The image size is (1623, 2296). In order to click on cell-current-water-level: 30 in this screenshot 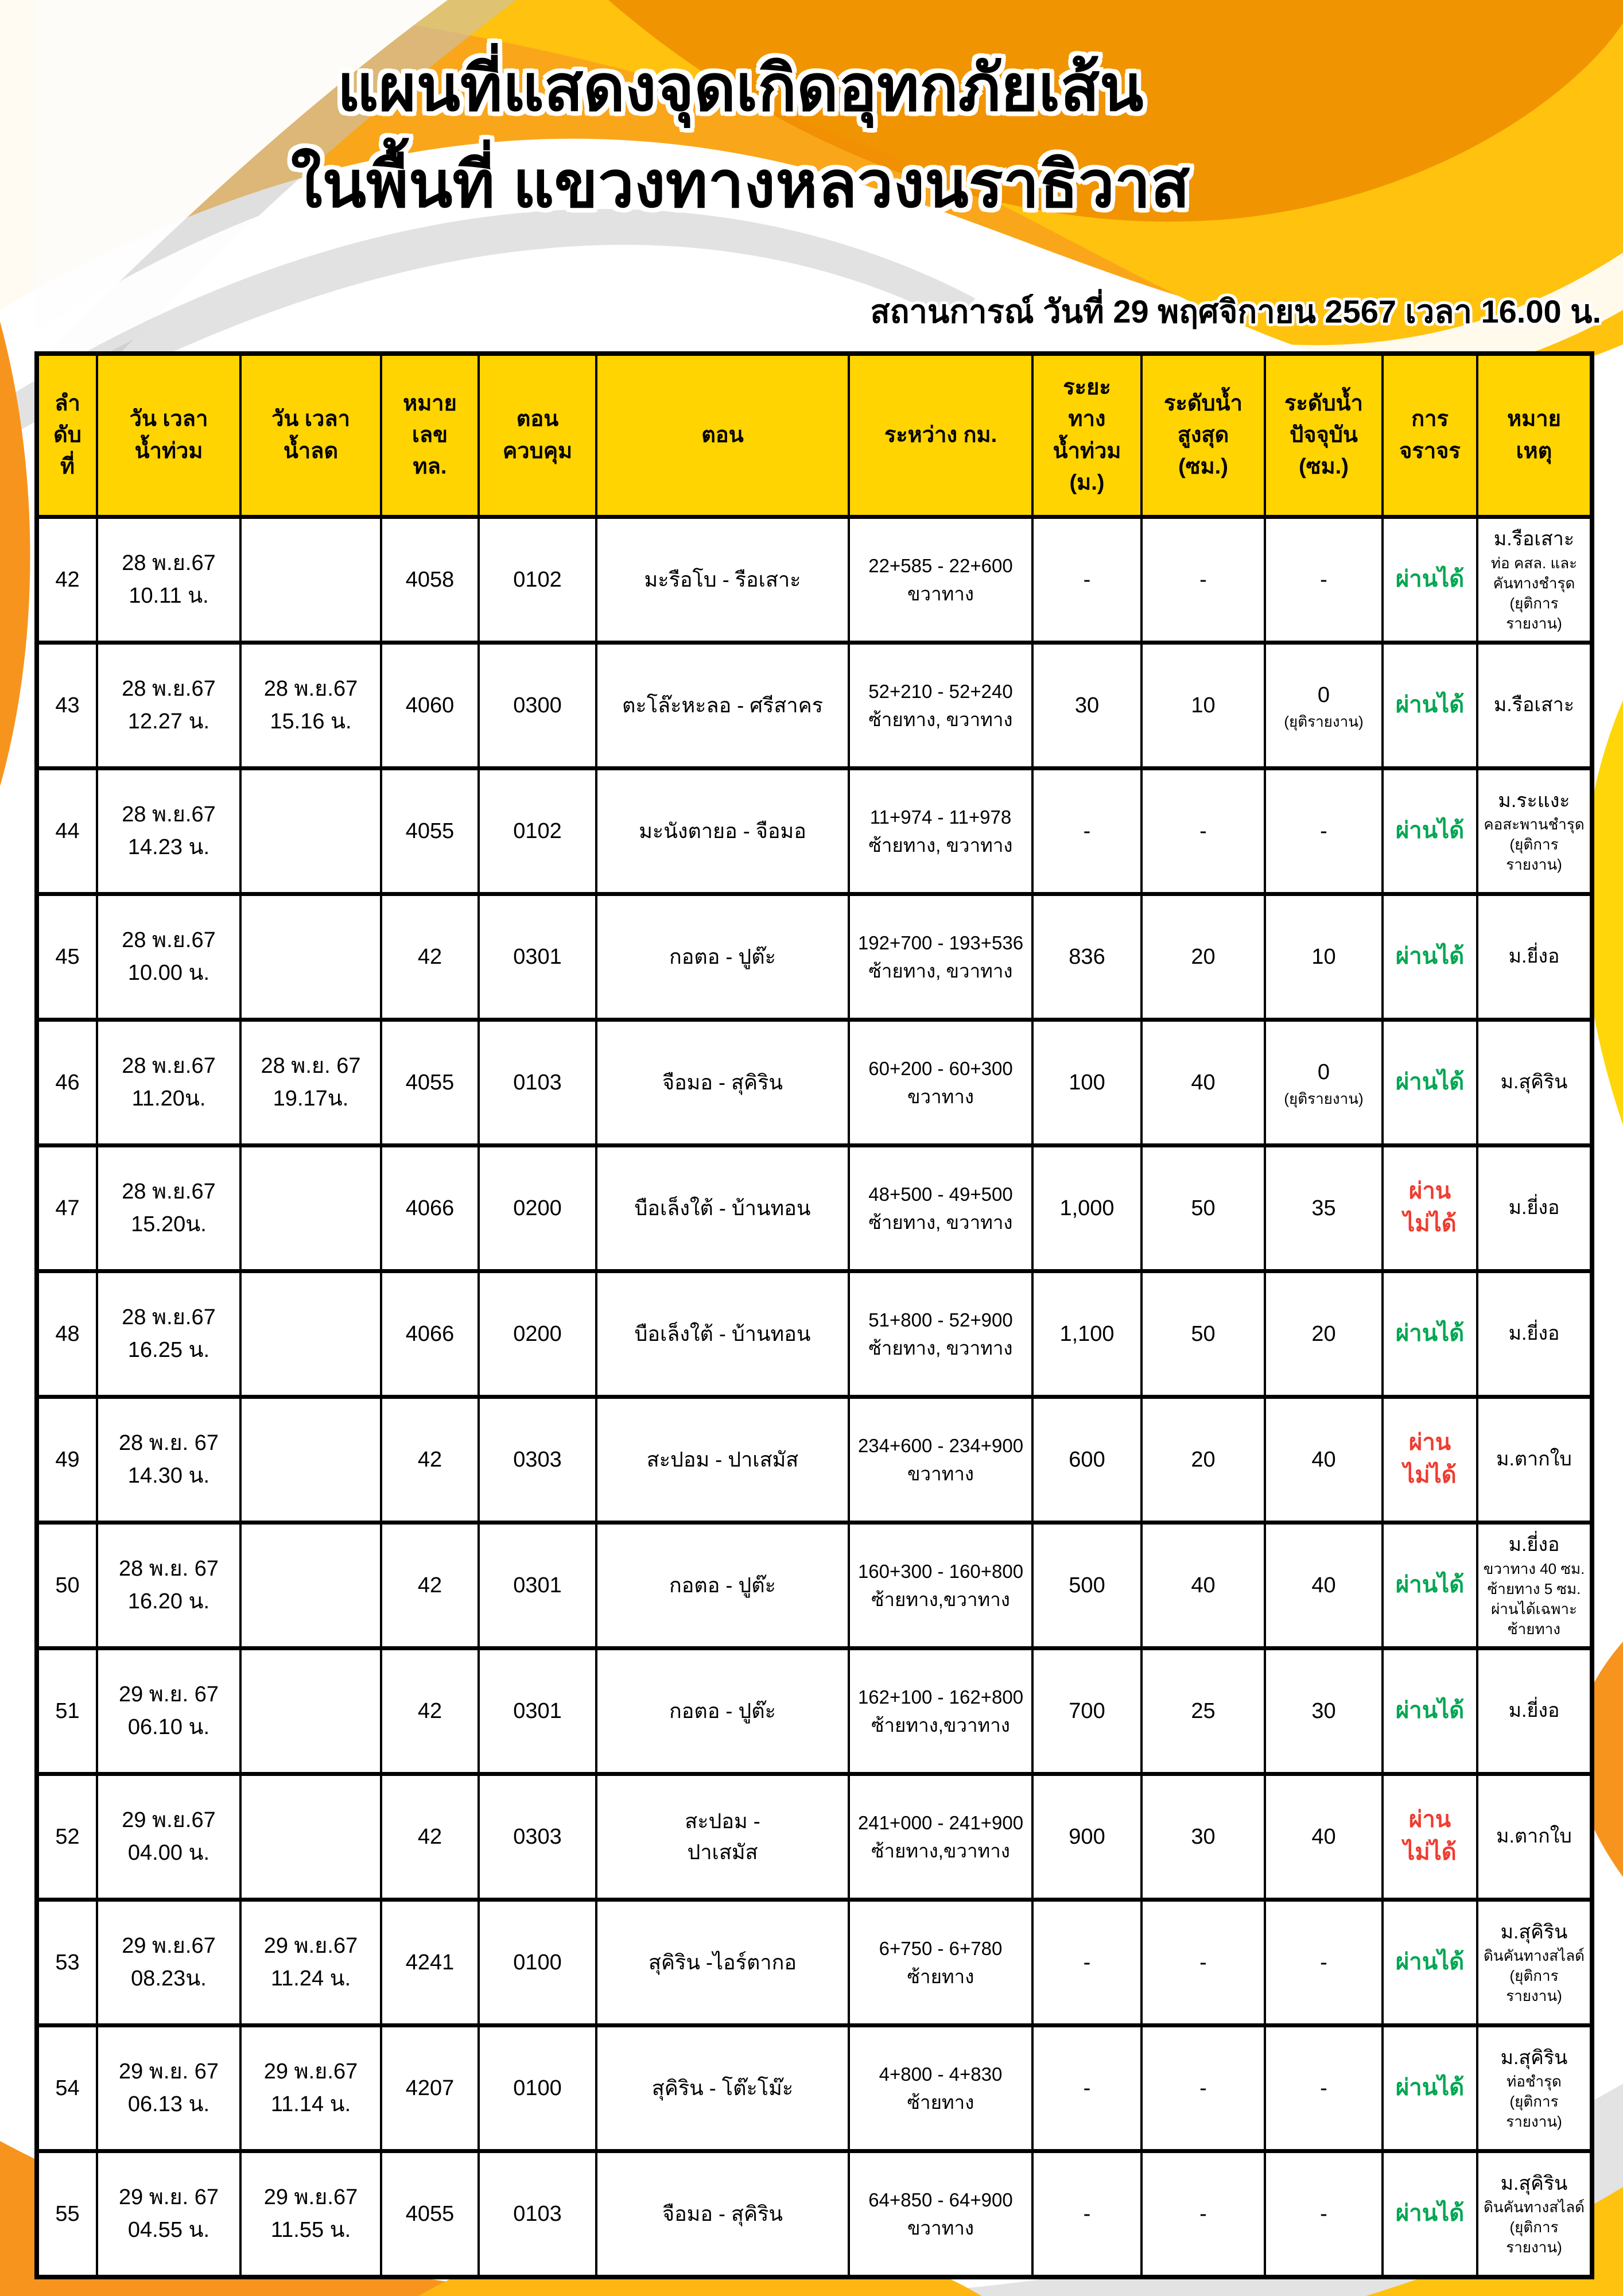, I will do `click(1324, 1711)`.